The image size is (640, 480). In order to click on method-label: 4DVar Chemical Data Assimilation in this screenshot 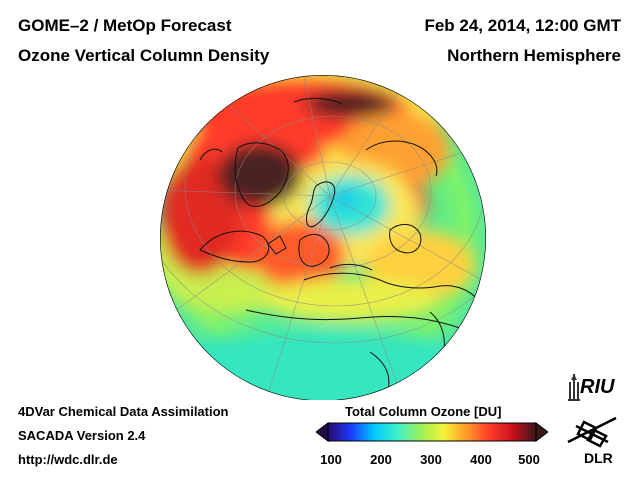, I will do `click(123, 411)`.